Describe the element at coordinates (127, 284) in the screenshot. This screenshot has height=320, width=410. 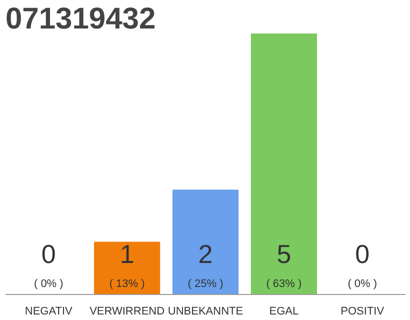
I see `annotation: ( 13% )` at that location.